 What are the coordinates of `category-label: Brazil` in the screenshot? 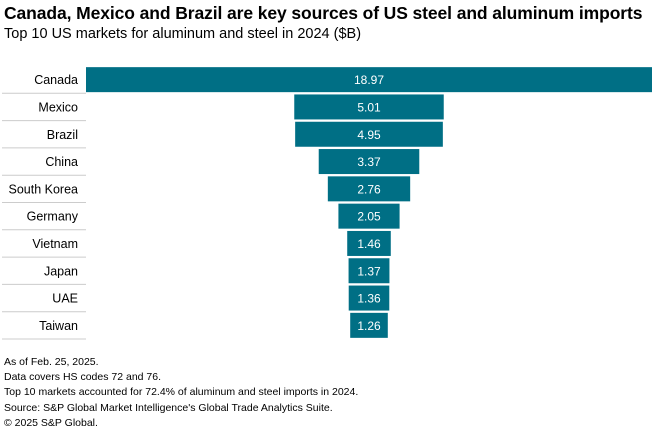 It's located at (62, 135).